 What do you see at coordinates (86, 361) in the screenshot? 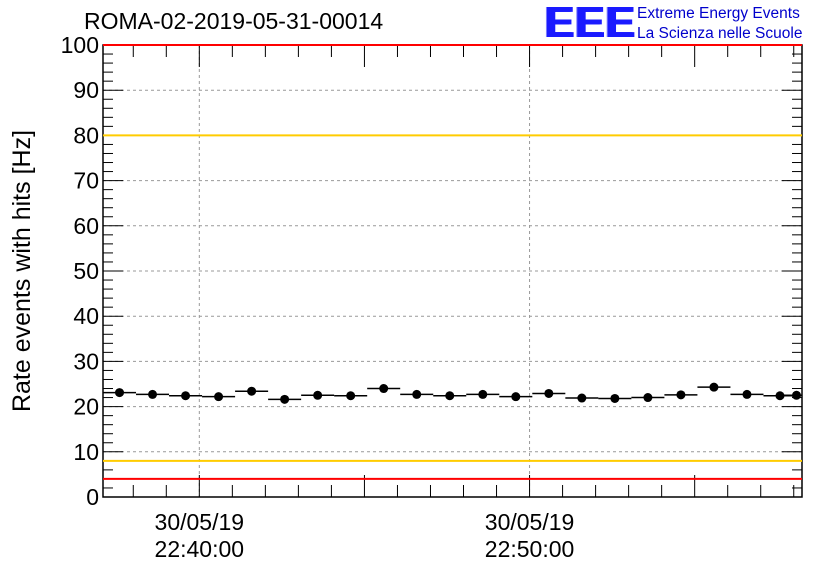
I see `y-tick-label: 30` at bounding box center [86, 361].